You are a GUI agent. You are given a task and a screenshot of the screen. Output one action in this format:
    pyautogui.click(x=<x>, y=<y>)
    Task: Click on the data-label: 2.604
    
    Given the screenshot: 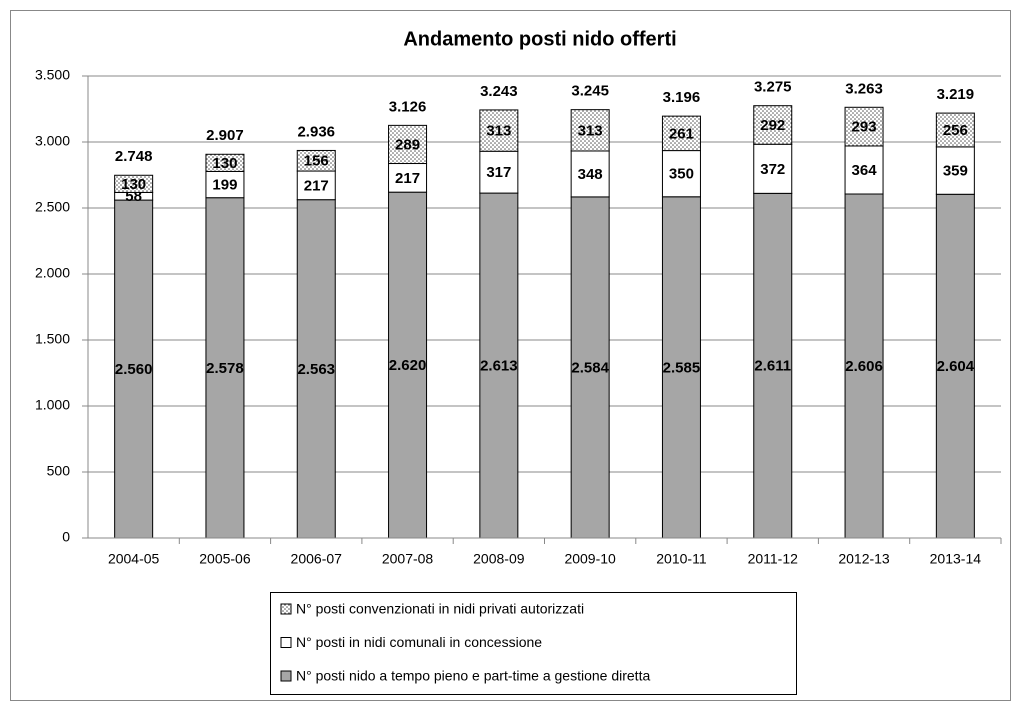 What is the action you would take?
    pyautogui.click(x=956, y=366)
    